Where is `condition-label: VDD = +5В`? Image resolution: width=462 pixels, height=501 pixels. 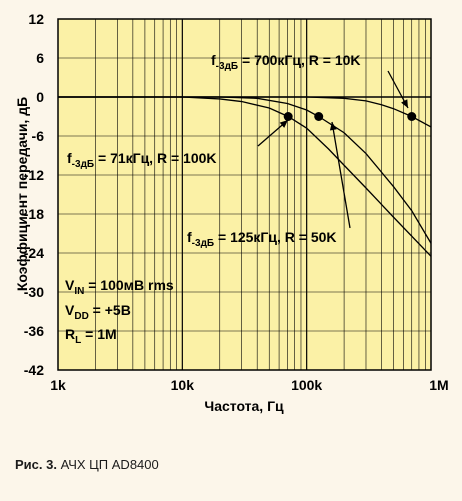
condition-label: VDD = +5В is located at coordinates (98, 312).